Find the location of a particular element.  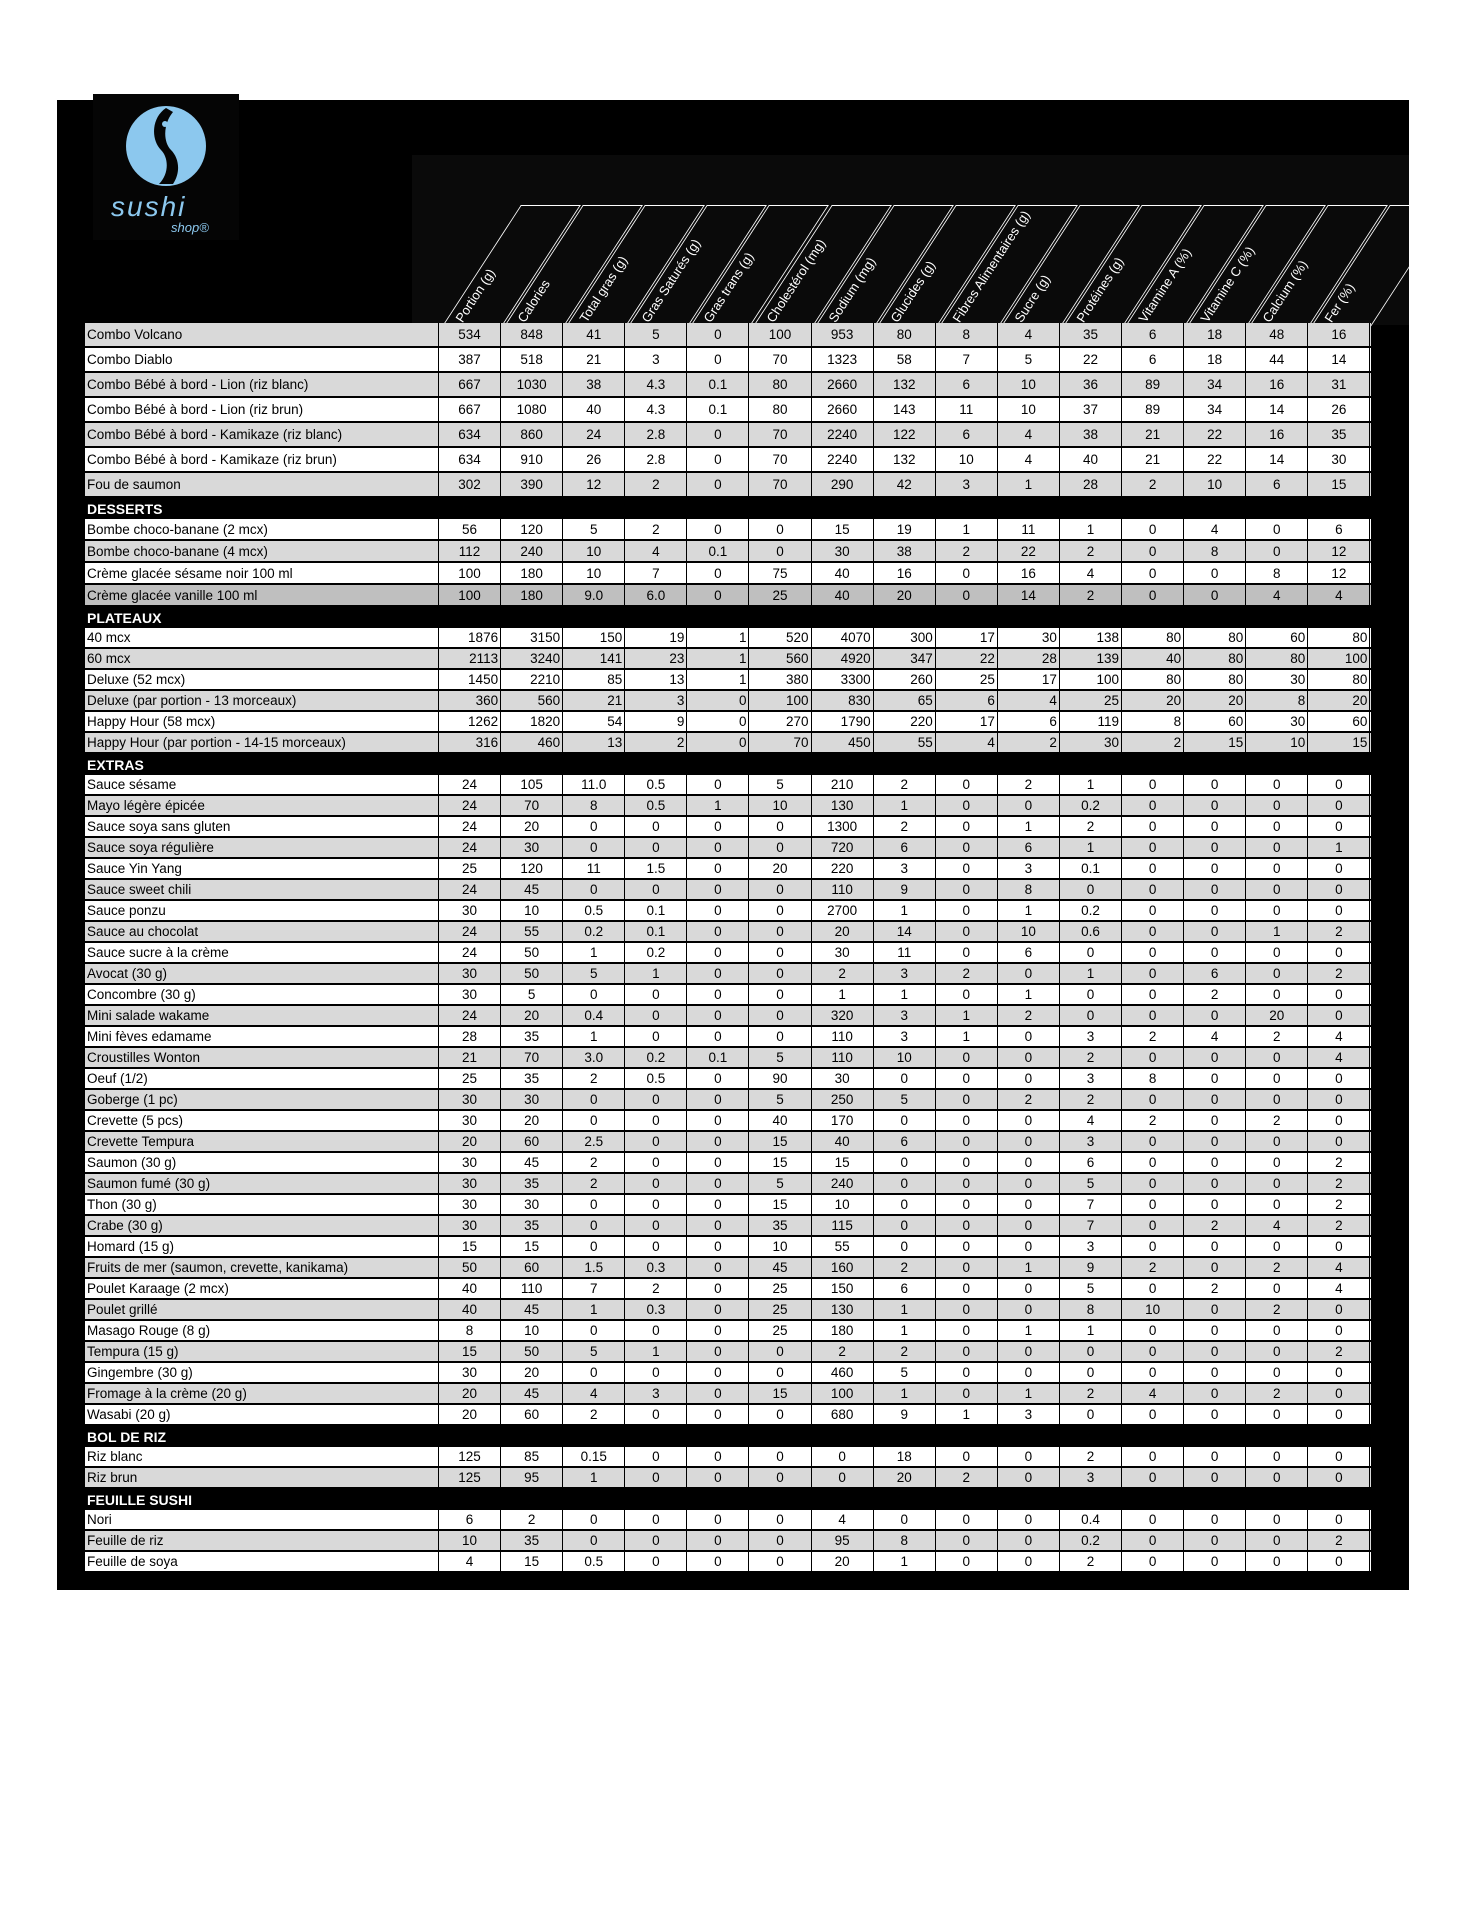

nutrient-value: 3 is located at coordinates (905, 1036).